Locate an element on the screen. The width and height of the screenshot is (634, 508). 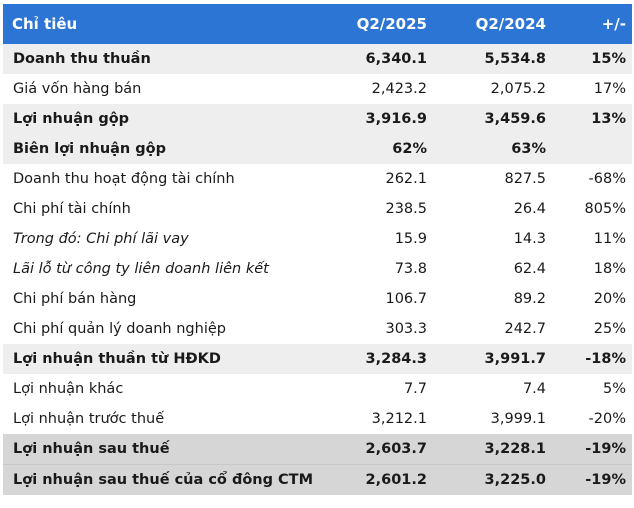
row-label: Doanh thu hoạt động tài chính is located at coordinates (124, 179).